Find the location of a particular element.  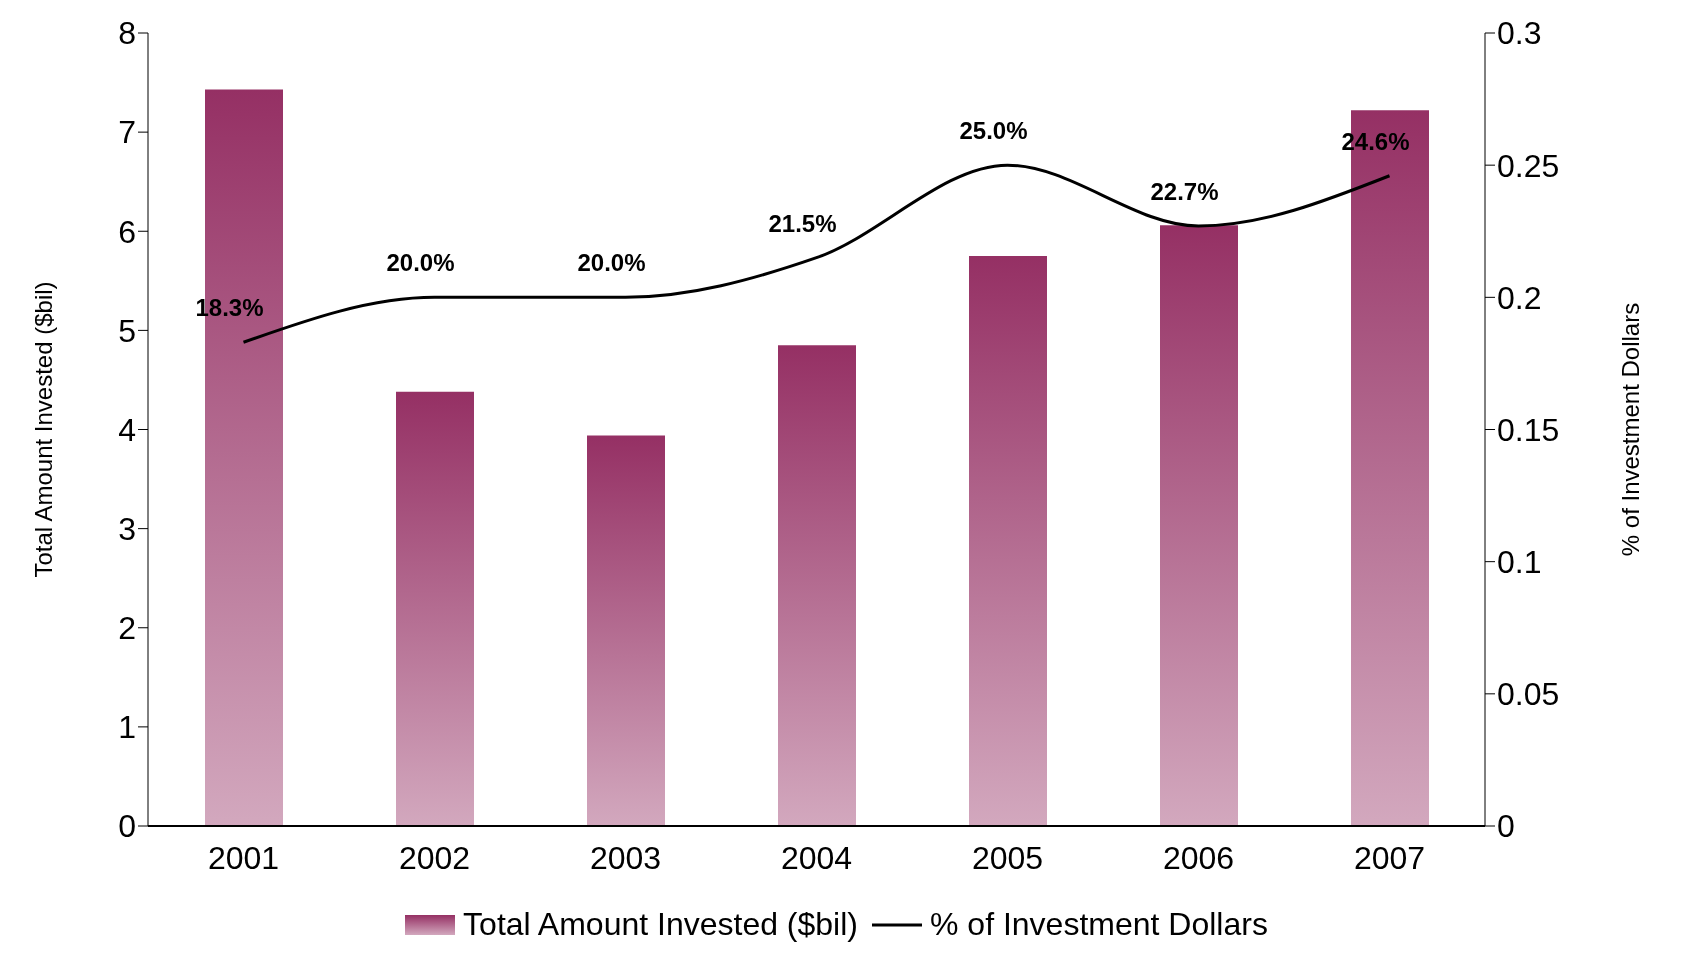

x-tick-label: 2007 is located at coordinates (1389, 857).